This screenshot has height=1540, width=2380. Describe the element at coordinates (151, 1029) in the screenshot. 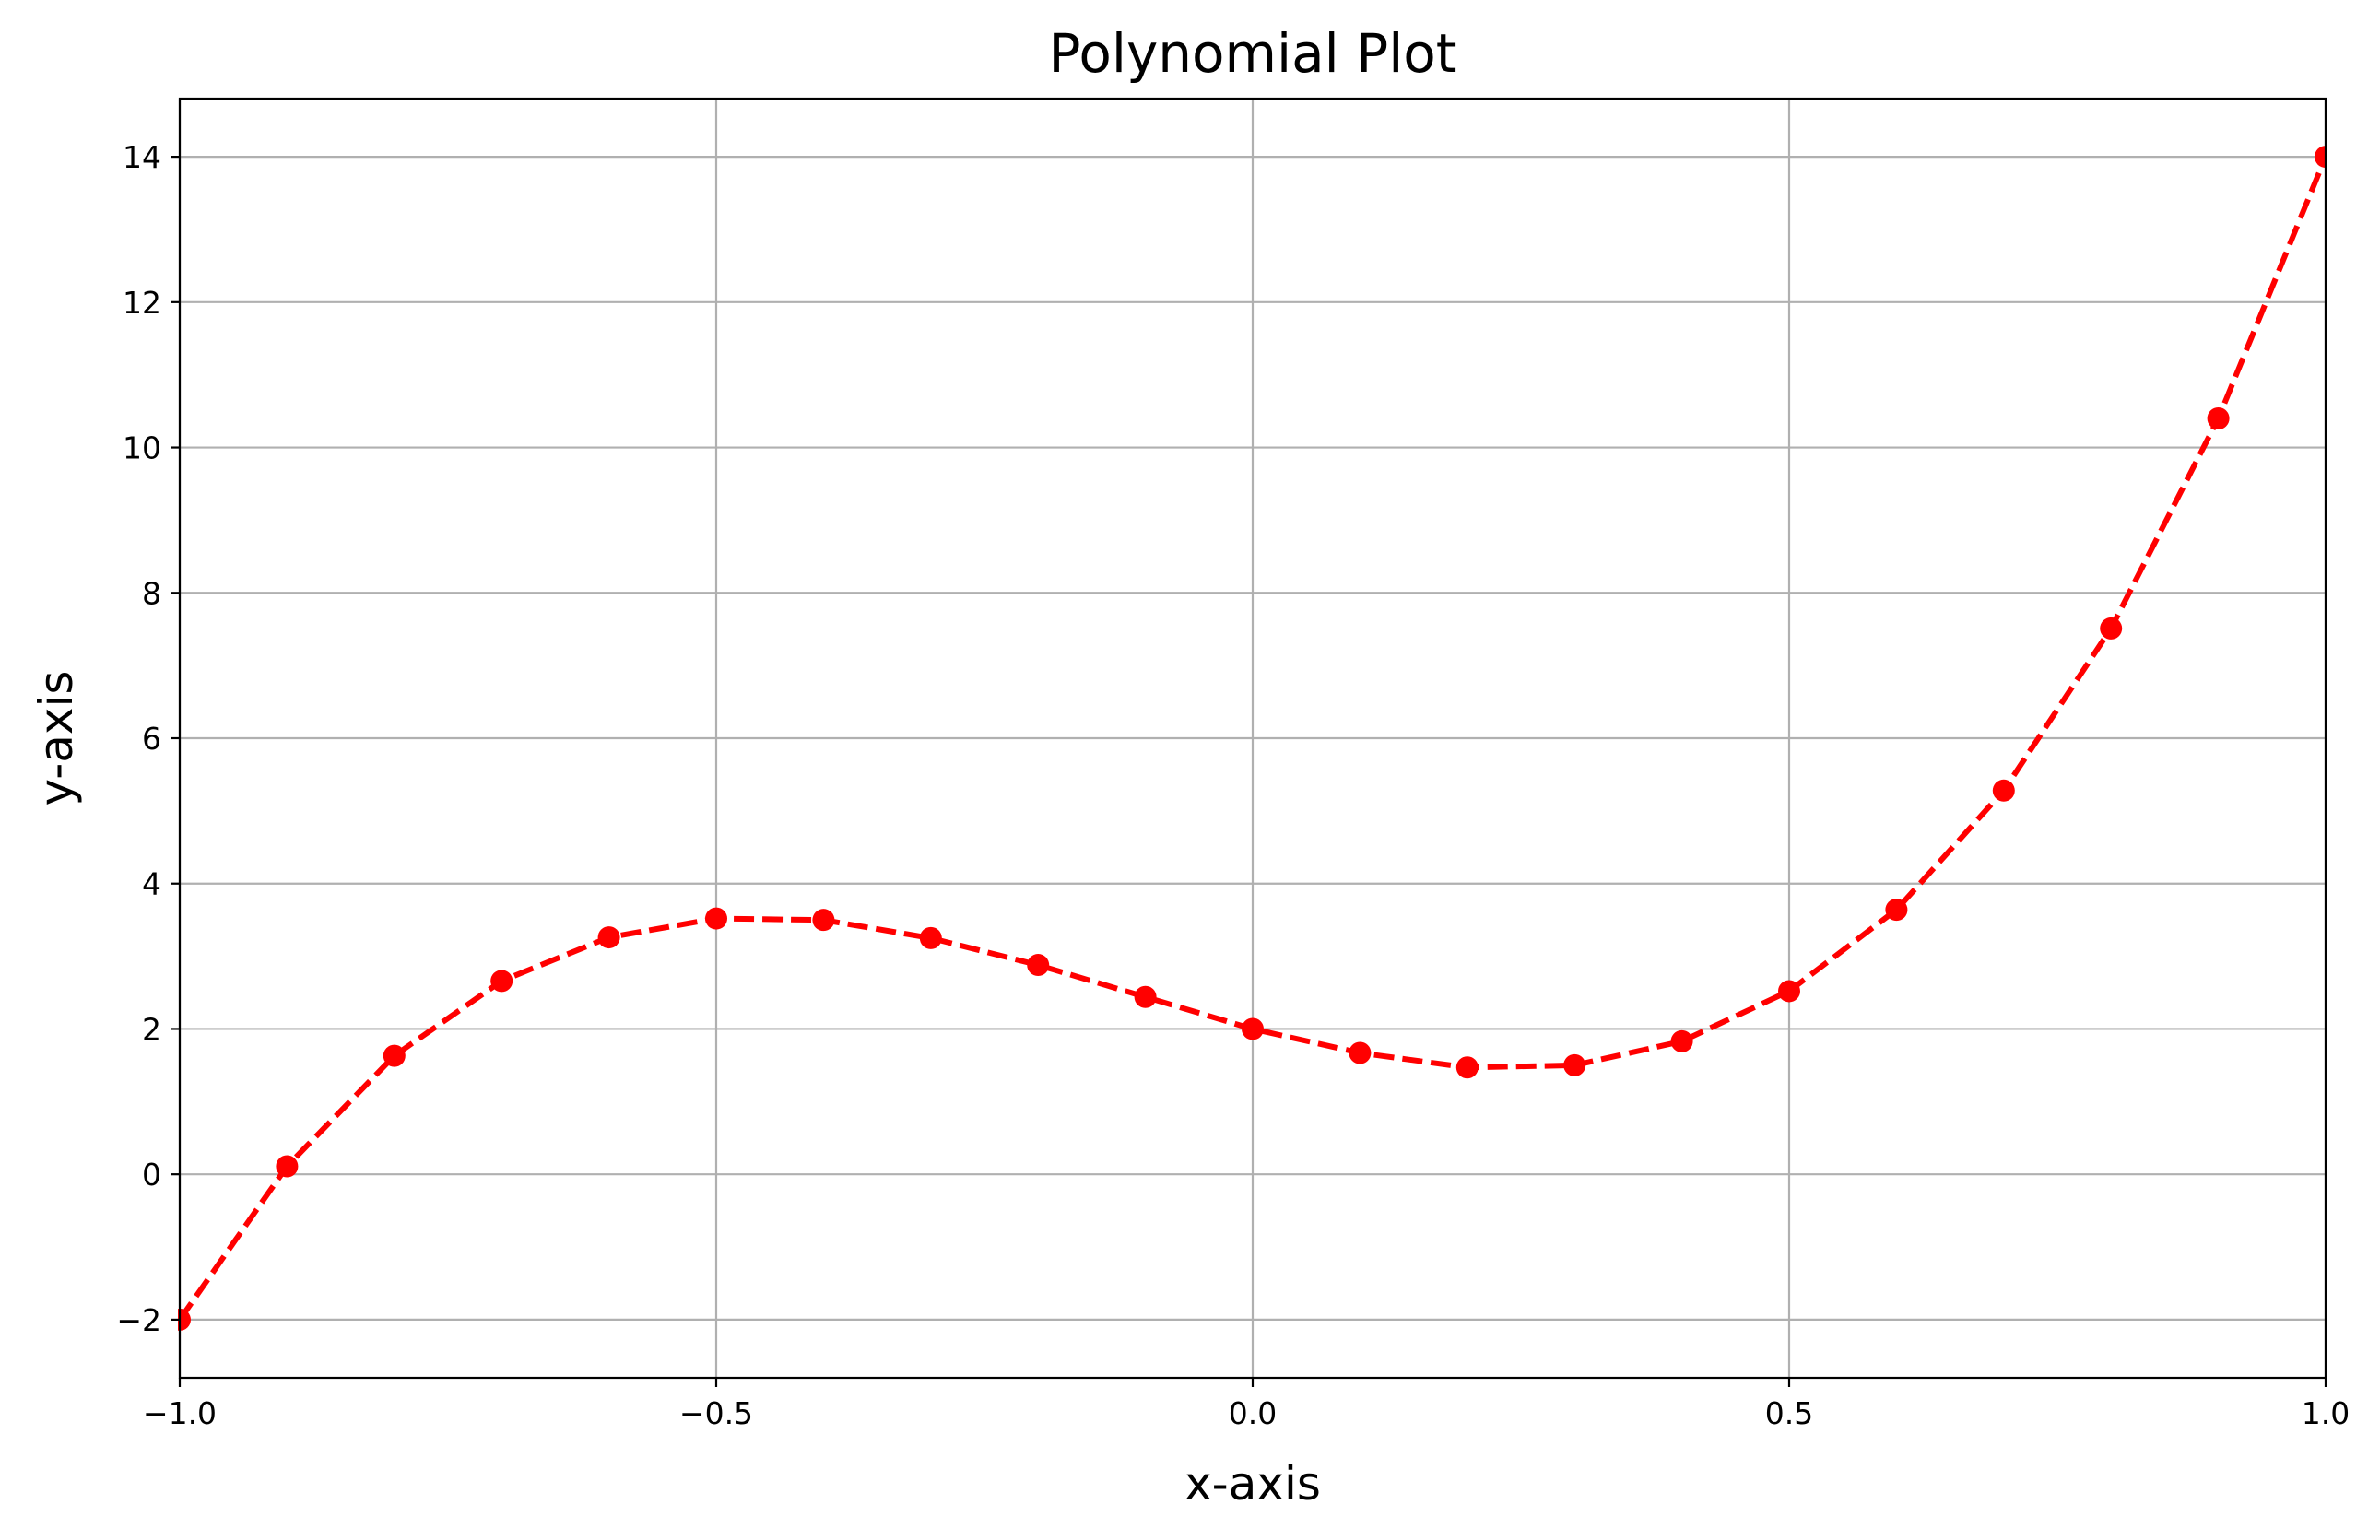

I see `y-tick-label: 2` at that location.